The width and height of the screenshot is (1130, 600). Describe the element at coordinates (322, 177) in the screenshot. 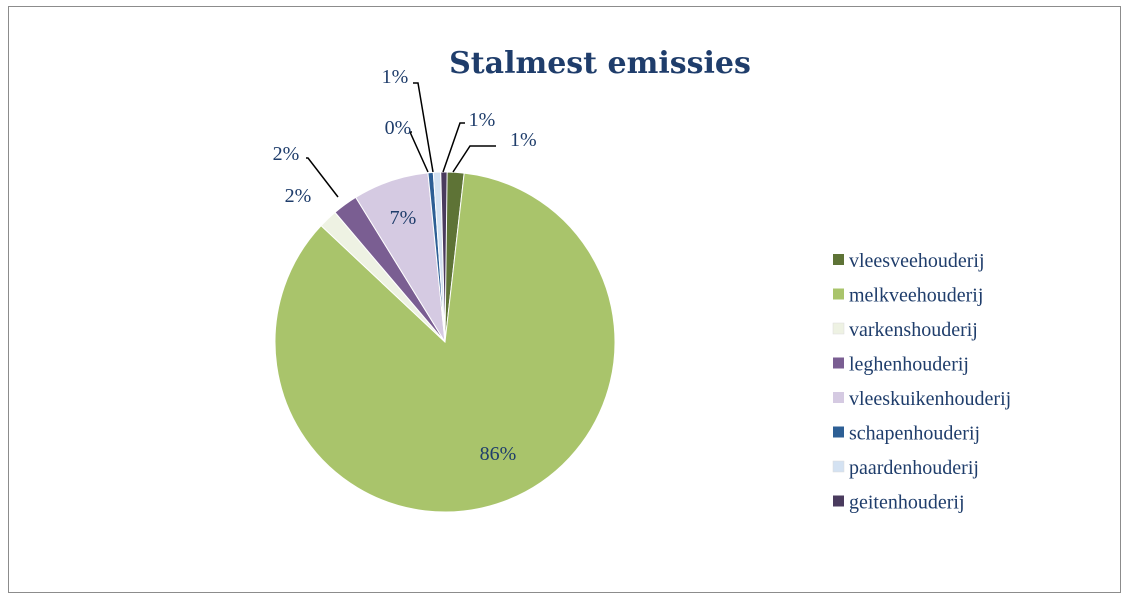

I see `leader-line-leghenhouderij` at that location.